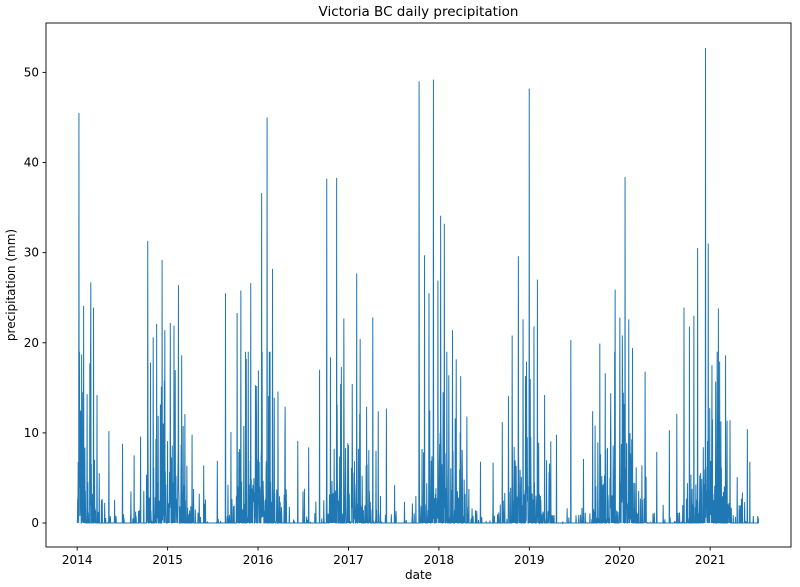 The width and height of the screenshot is (800, 587). What do you see at coordinates (439, 560) in the screenshot?
I see `x-tick-label: 2018` at bounding box center [439, 560].